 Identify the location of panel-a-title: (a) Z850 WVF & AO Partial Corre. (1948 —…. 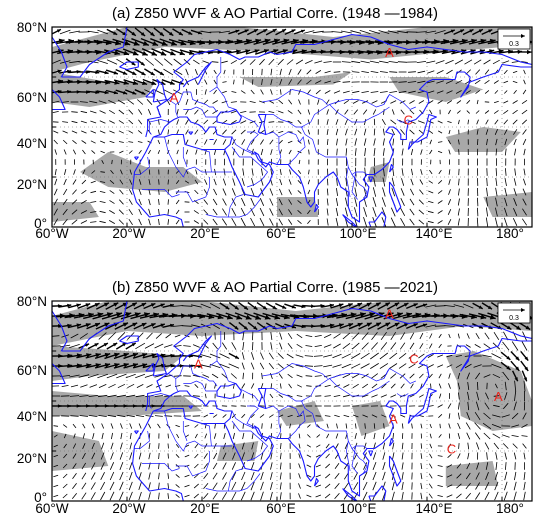
(275, 13).